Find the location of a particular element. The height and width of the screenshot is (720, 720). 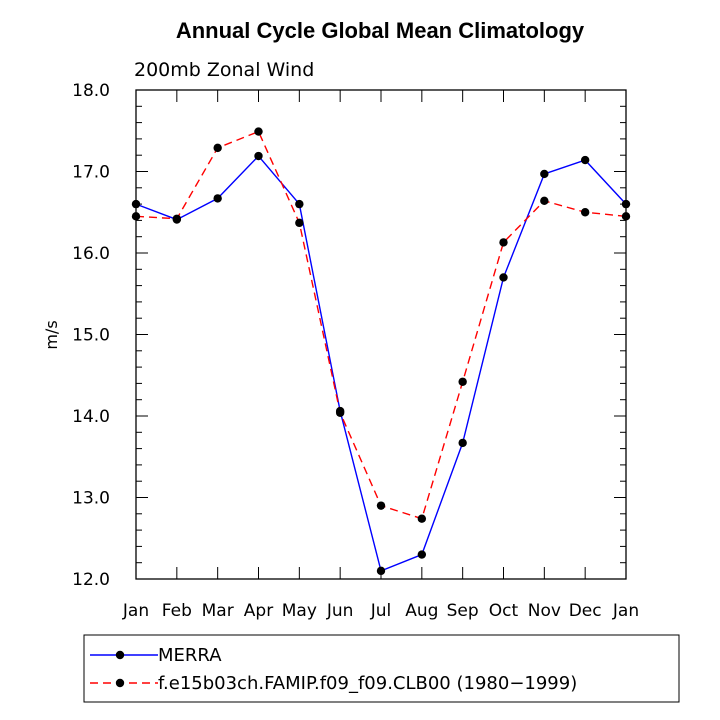

x-tick-label: Feb is located at coordinates (177, 611).